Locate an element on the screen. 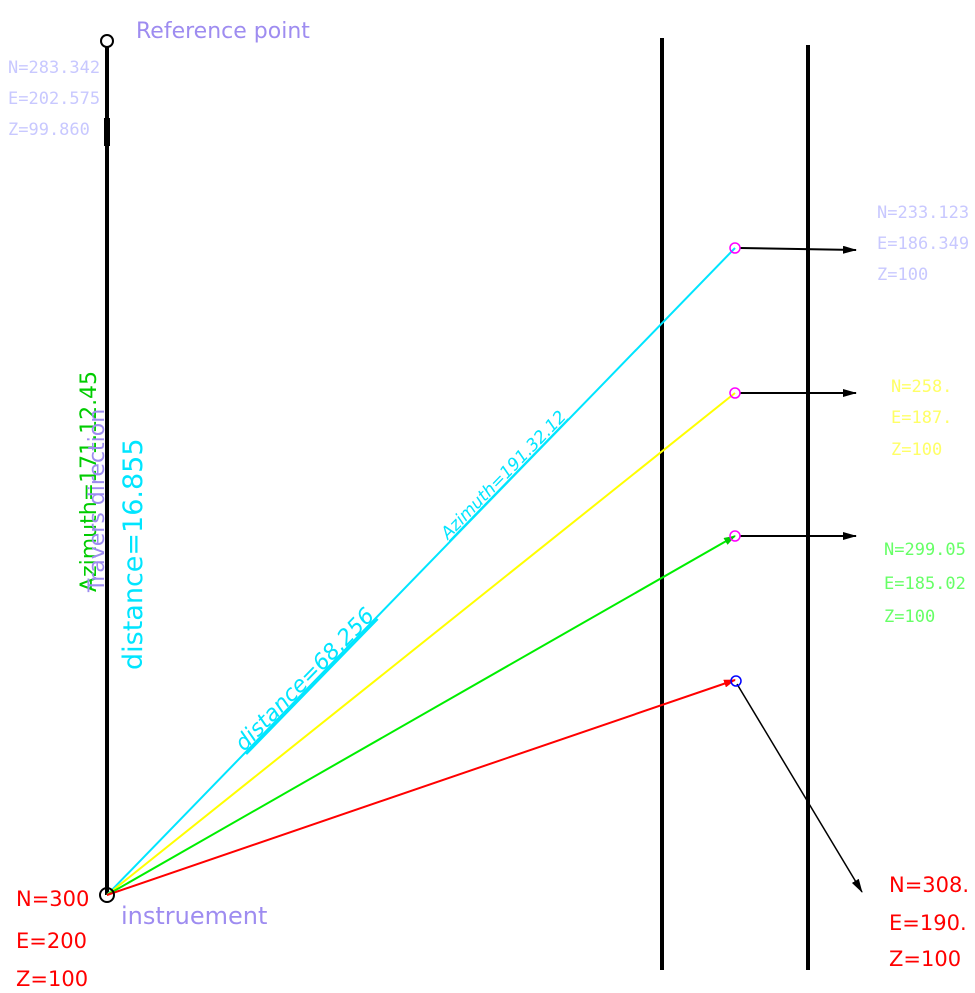 Image resolution: width=975 pixels, height=993 pixels. target-1-coord-z: Z=100 is located at coordinates (902, 275).